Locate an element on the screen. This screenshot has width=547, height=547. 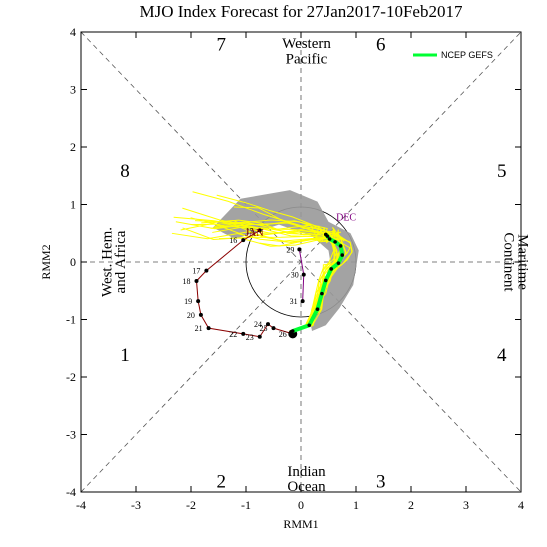
y-tick-label: 1 is located at coordinates (73, 205).